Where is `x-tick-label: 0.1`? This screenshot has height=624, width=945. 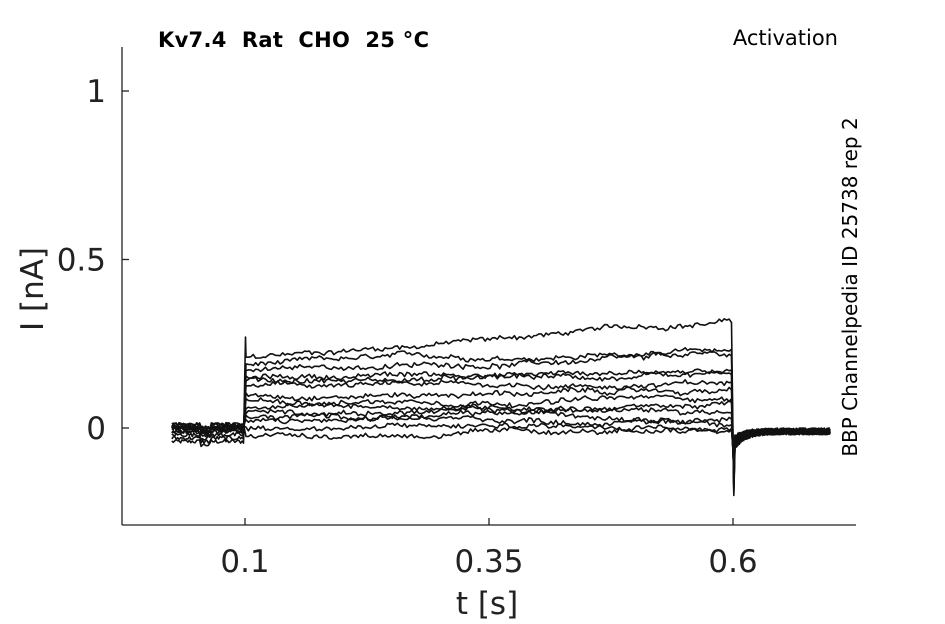 x-tick-label: 0.1 is located at coordinates (244, 562).